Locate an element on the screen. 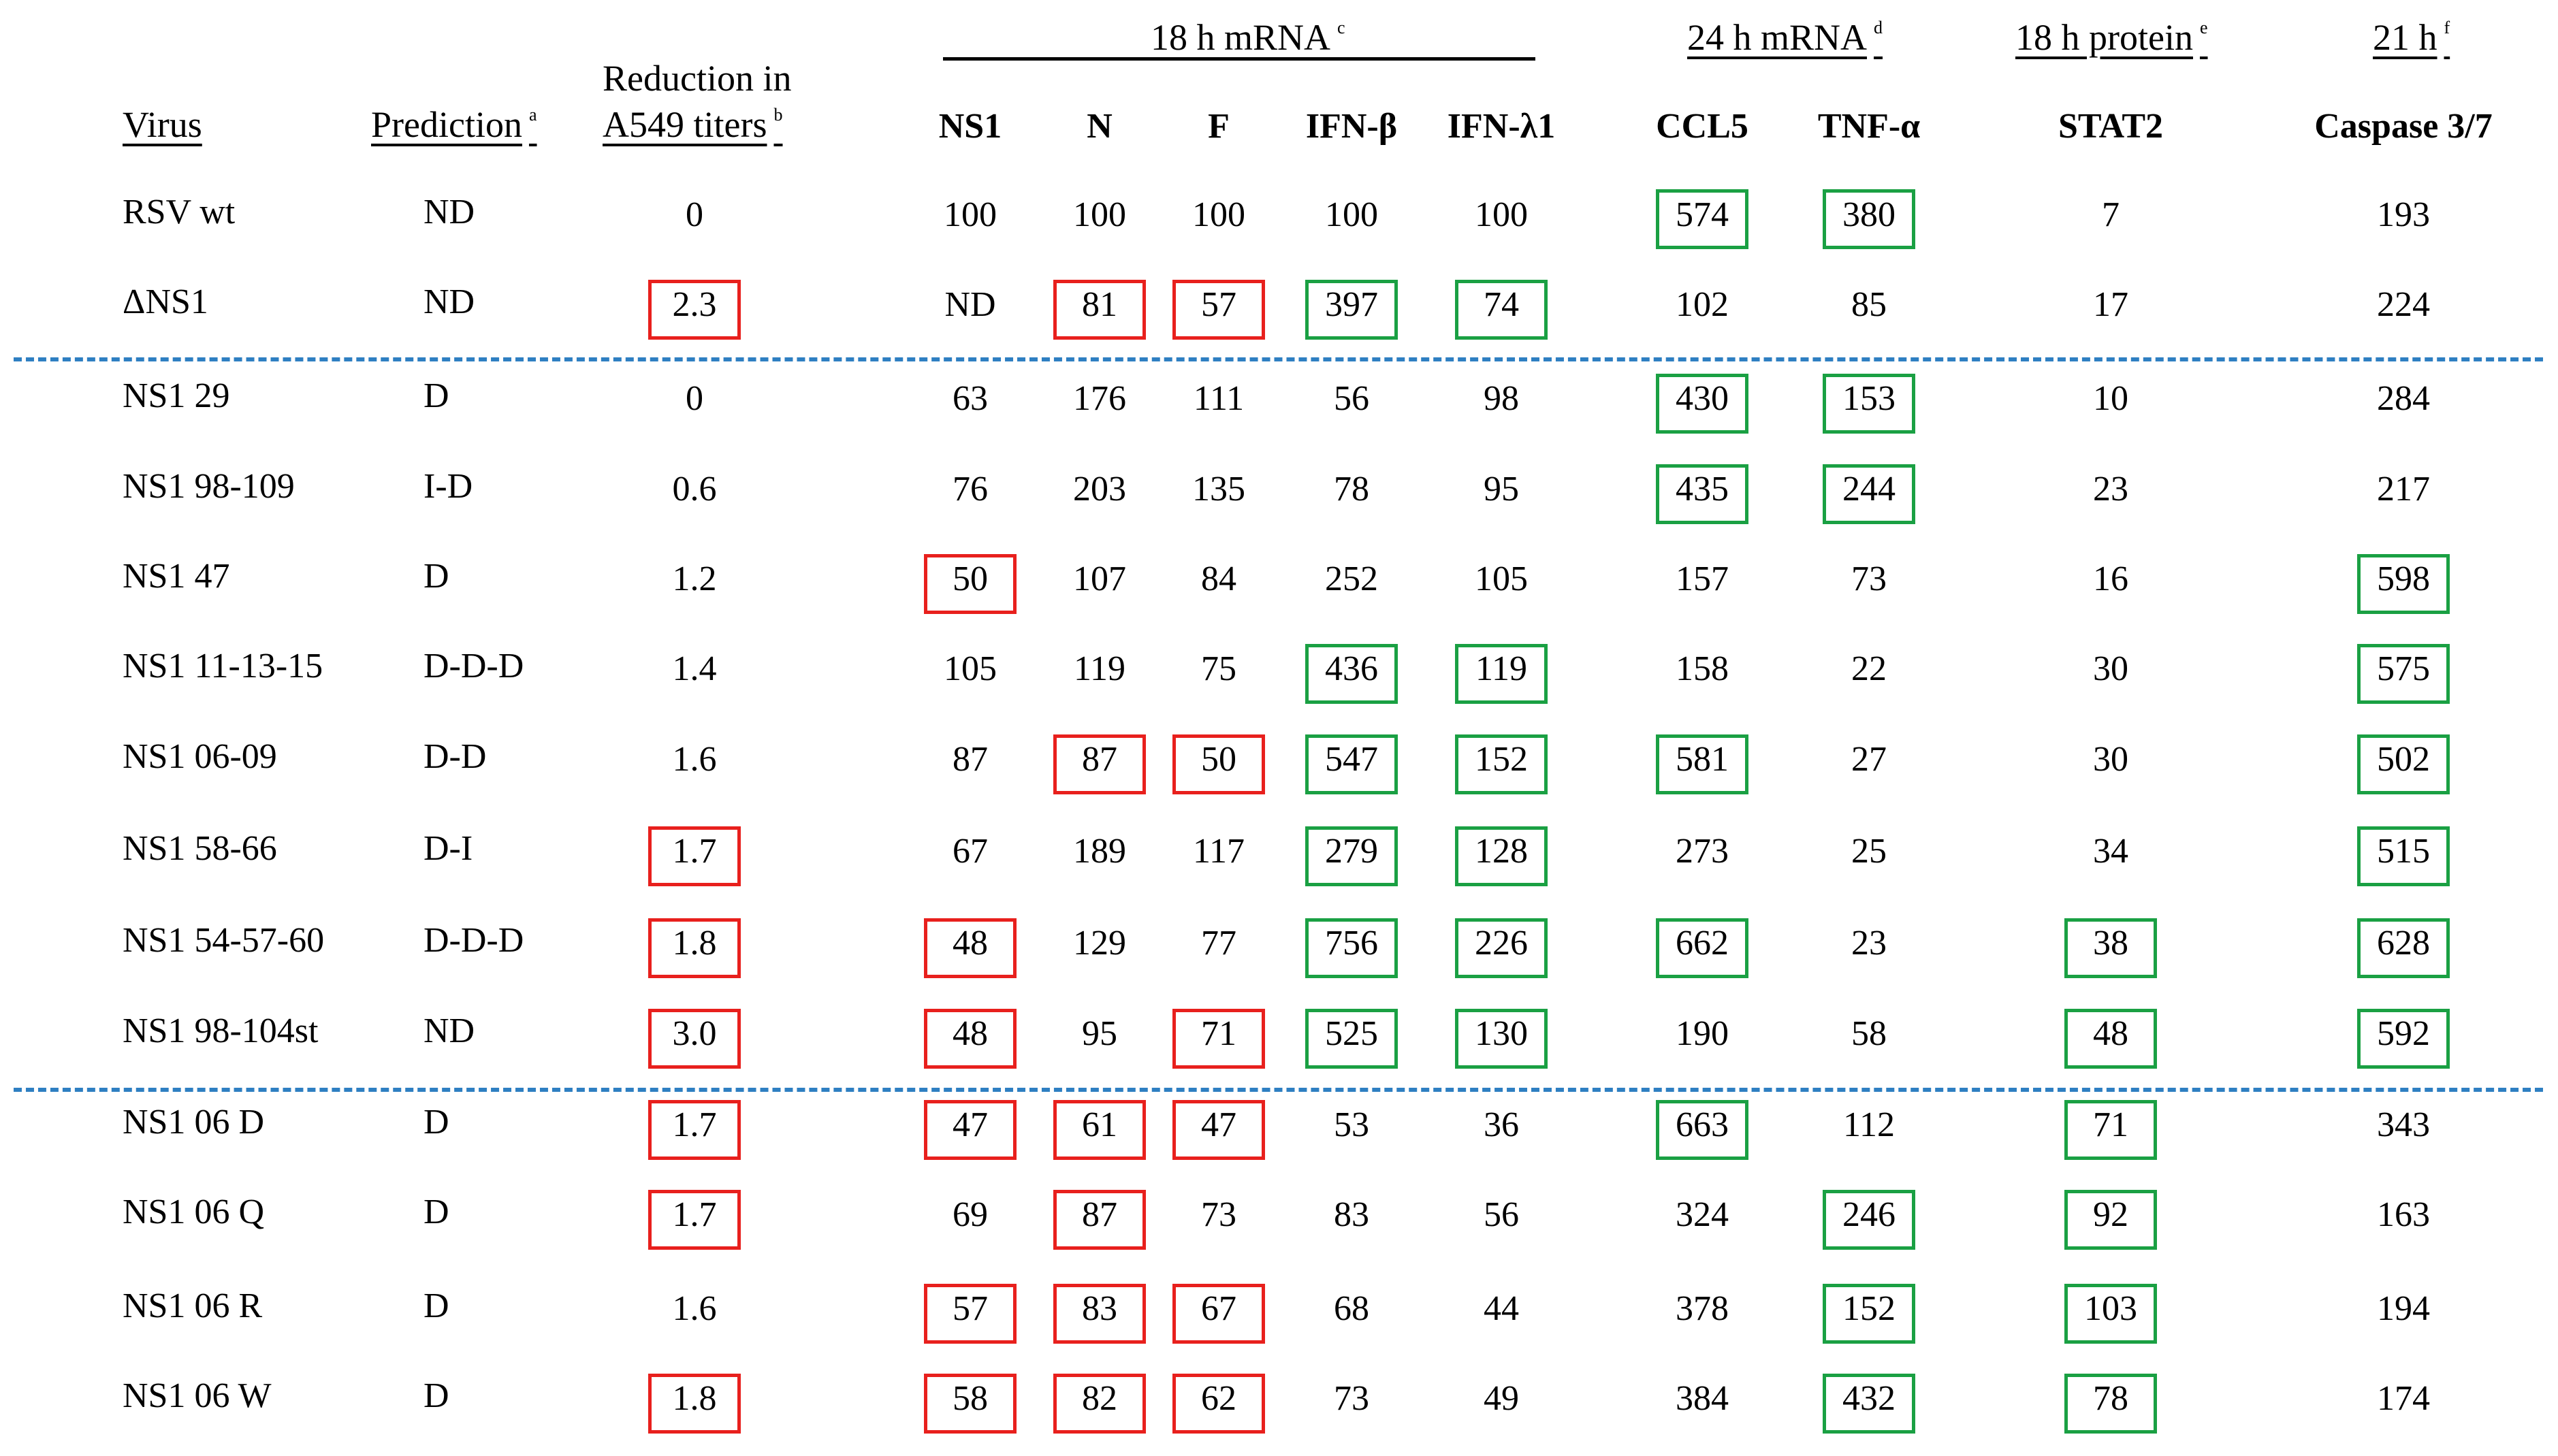 Image resolution: width=2558 pixels, height=1456 pixels. cell-tnfa: 22 is located at coordinates (1869, 669).